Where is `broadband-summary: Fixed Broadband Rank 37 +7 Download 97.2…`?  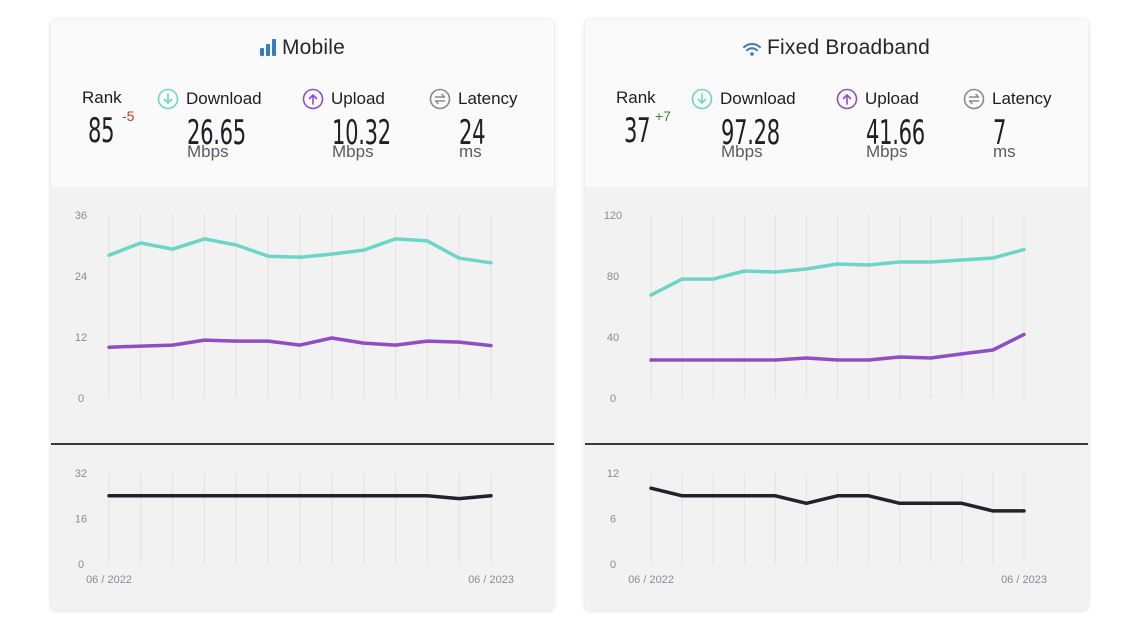 broadband-summary: Fixed Broadband Rank 37 +7 Download 97.2… is located at coordinates (836, 103).